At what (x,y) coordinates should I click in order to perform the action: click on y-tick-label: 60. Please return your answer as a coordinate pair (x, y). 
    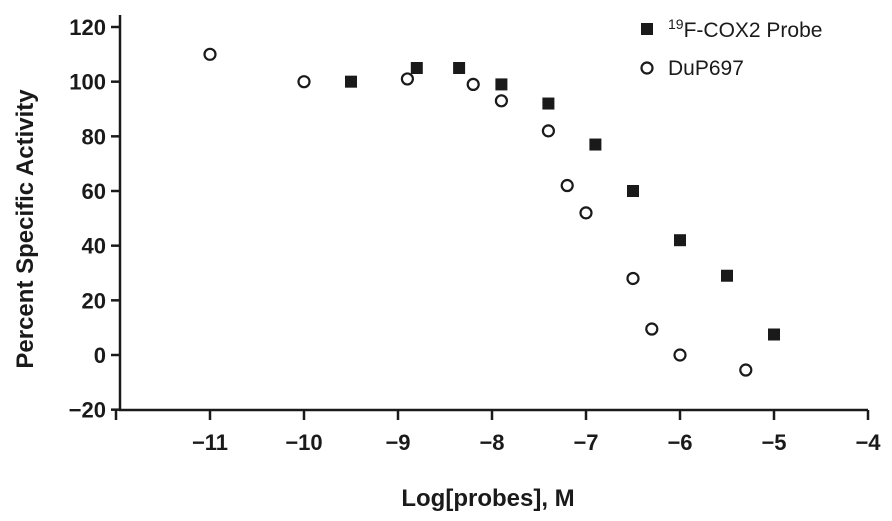
    Looking at the image, I should click on (94, 191).